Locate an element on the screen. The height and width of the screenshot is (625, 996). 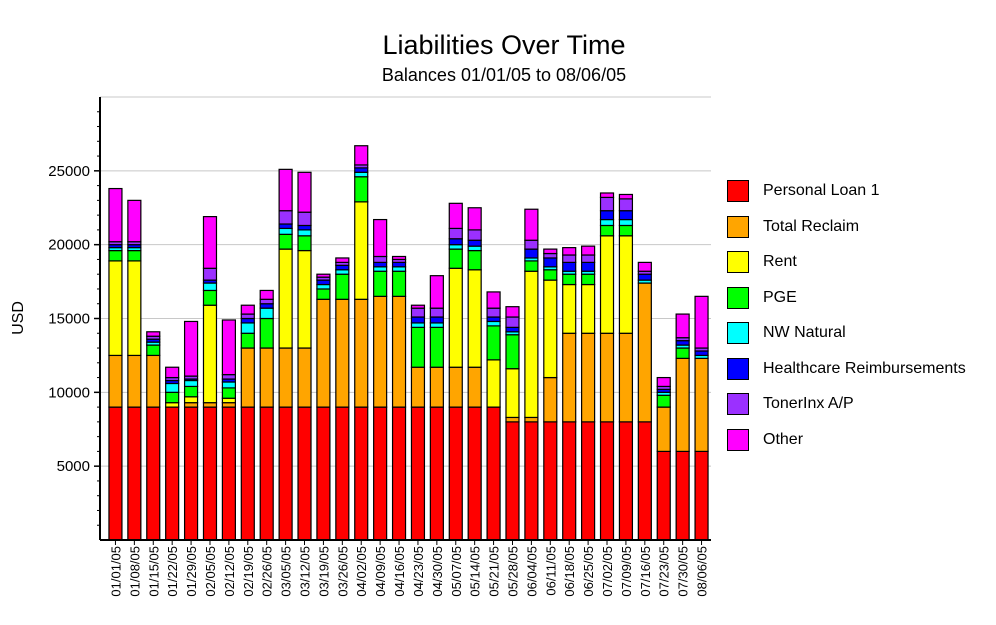
chart-title: Liabilities Over Time is located at coordinates (504, 45).